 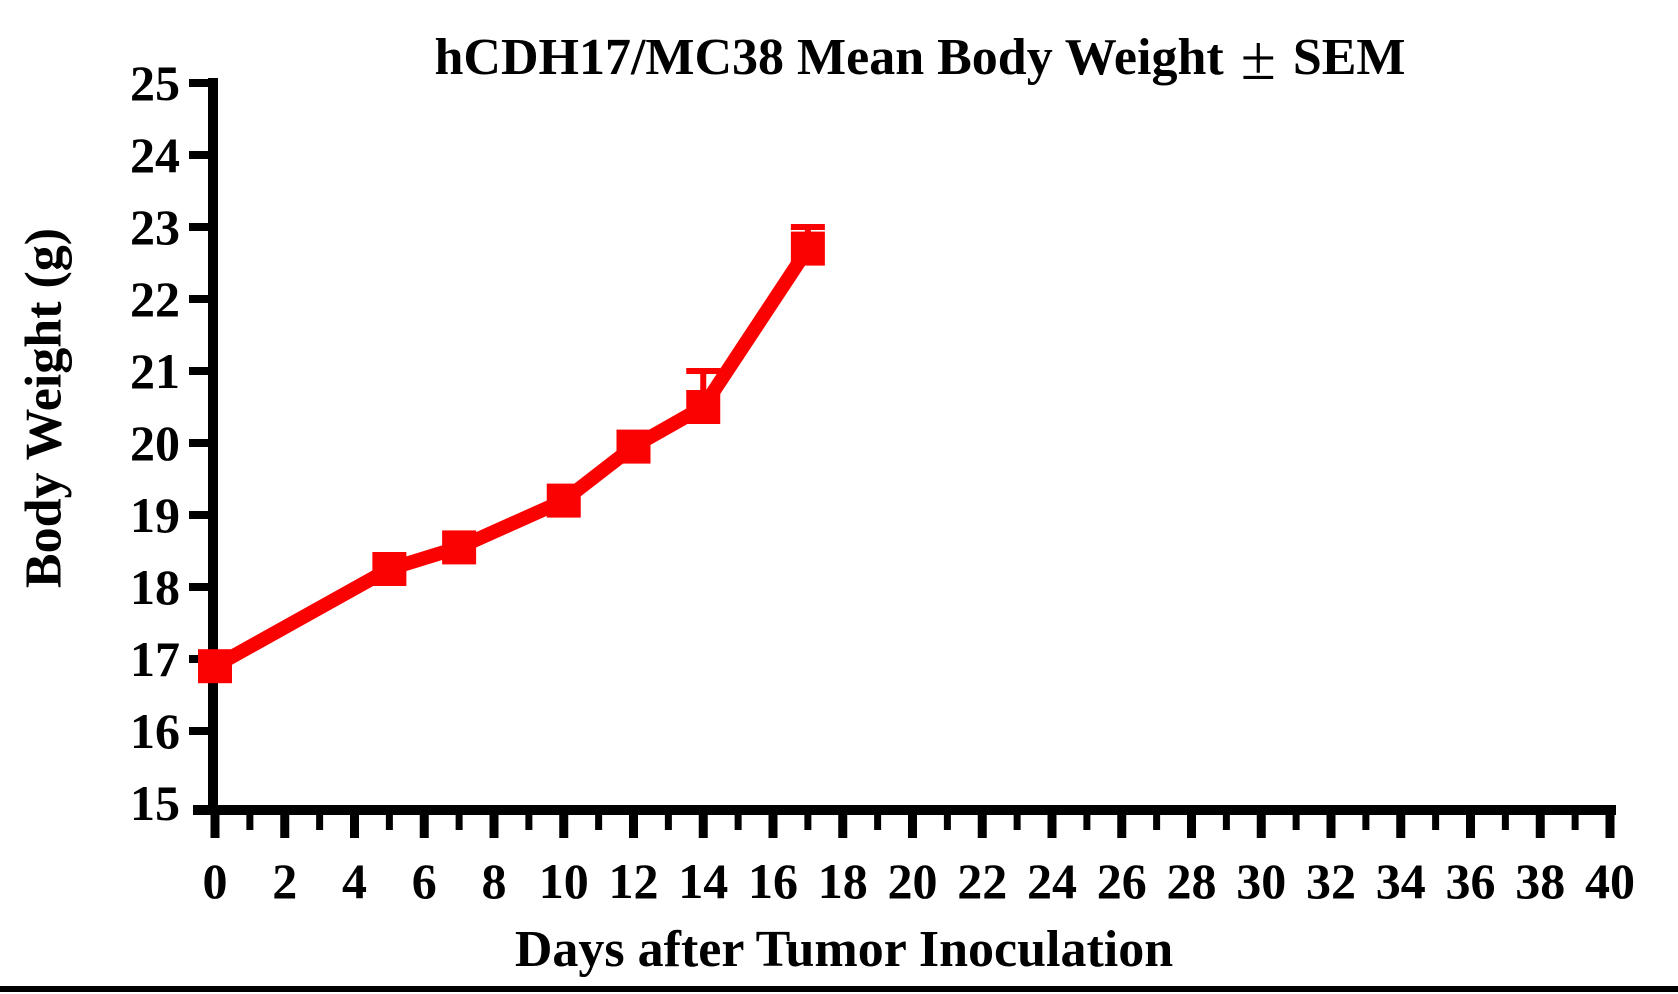 I want to click on x-tick-label: 36, so click(x=1471, y=881).